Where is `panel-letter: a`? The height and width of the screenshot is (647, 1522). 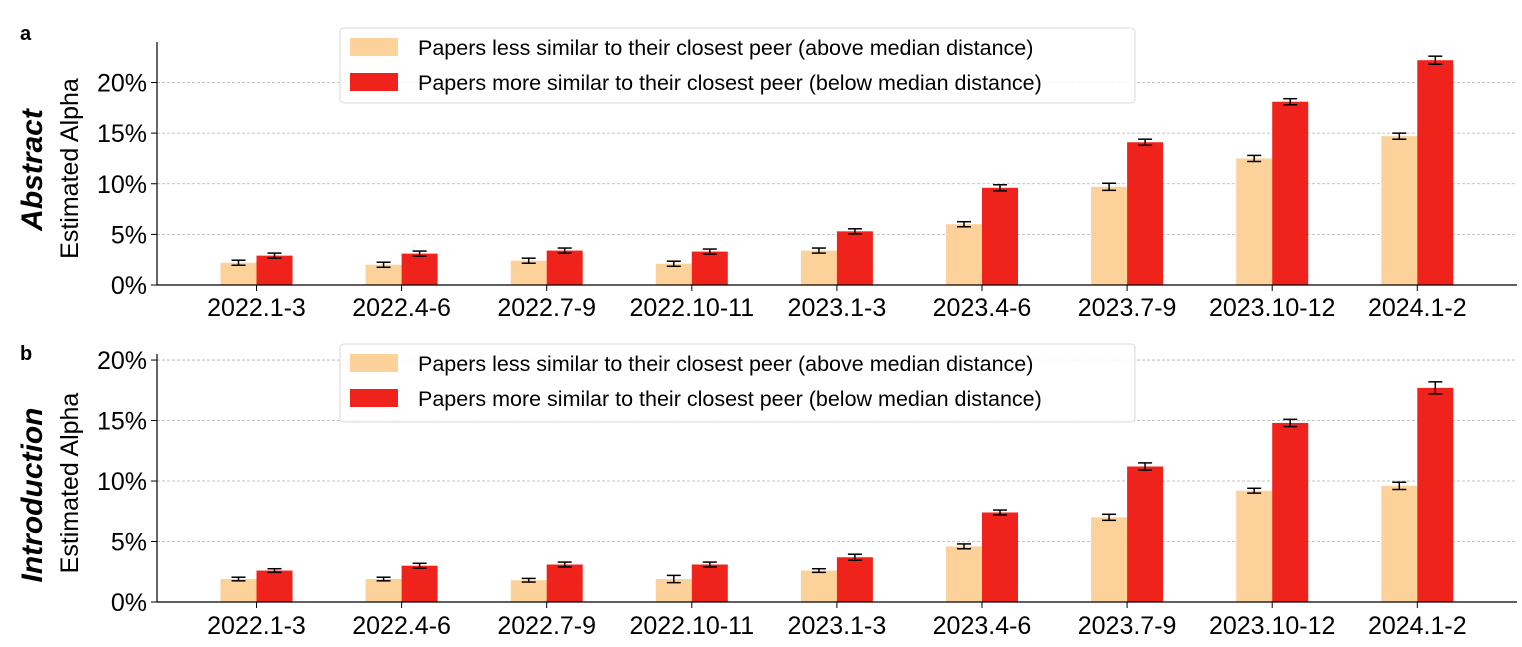
panel-letter: a is located at coordinates (26, 34).